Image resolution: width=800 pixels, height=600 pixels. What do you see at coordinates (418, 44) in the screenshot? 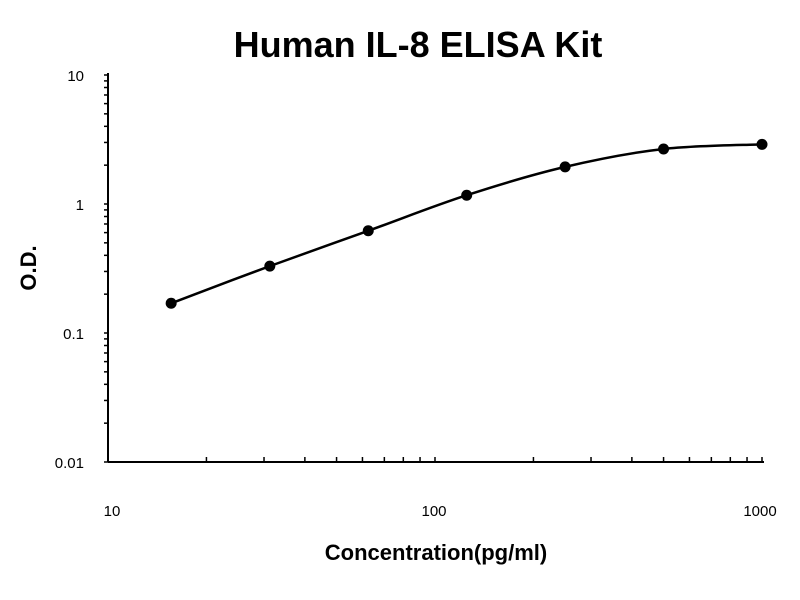
I see `chart-title: Human IL-8 ELISA Kit` at bounding box center [418, 44].